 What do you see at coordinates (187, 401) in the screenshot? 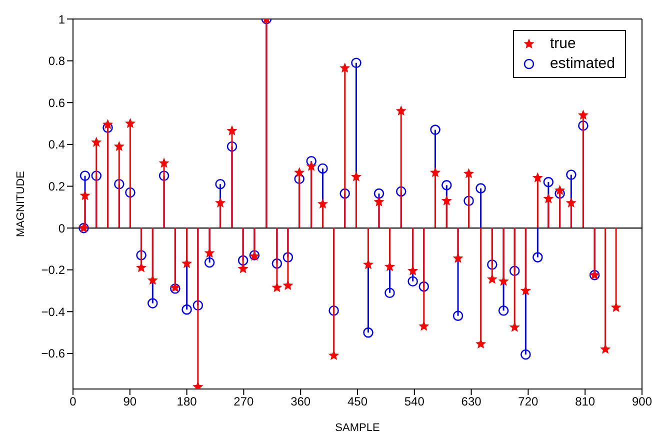
I see `x-tick-label: 180` at bounding box center [187, 401].